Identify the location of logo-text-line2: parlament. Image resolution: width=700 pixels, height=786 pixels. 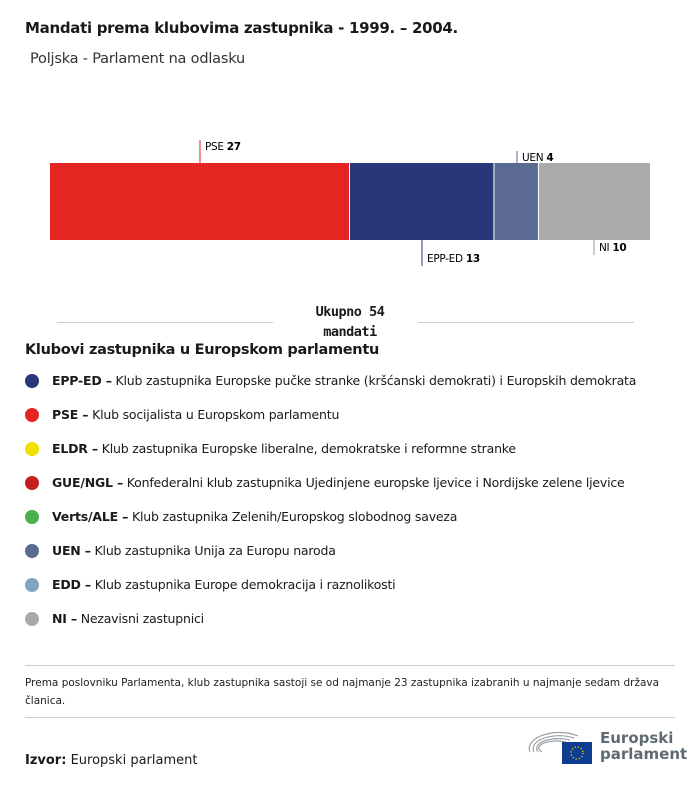
(644, 754).